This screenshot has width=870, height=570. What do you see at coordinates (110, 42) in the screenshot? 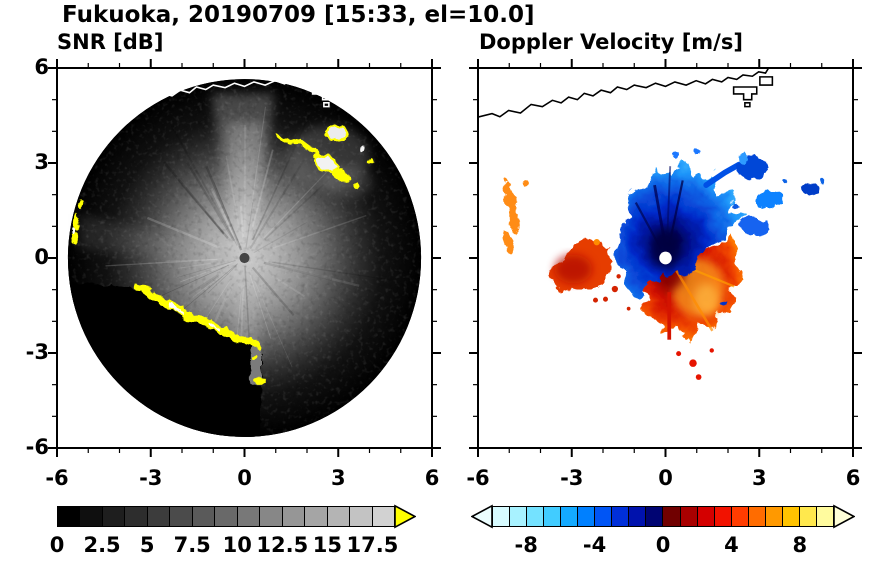
I see `snr-panel-title: SNR [dB]` at bounding box center [110, 42].